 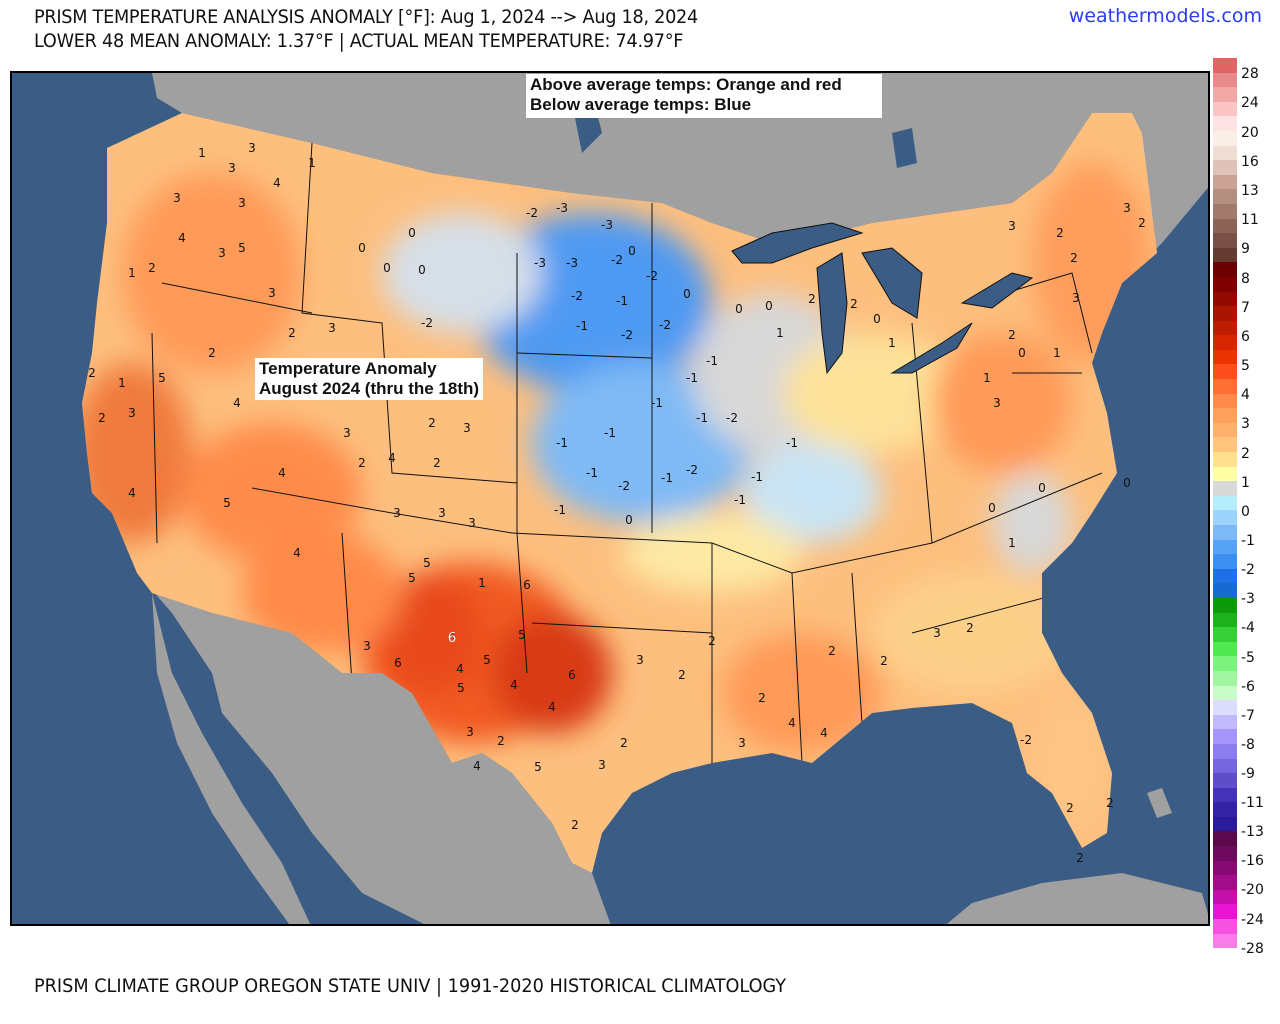 What do you see at coordinates (202, 153) in the screenshot?
I see `anomaly-value: 1` at bounding box center [202, 153].